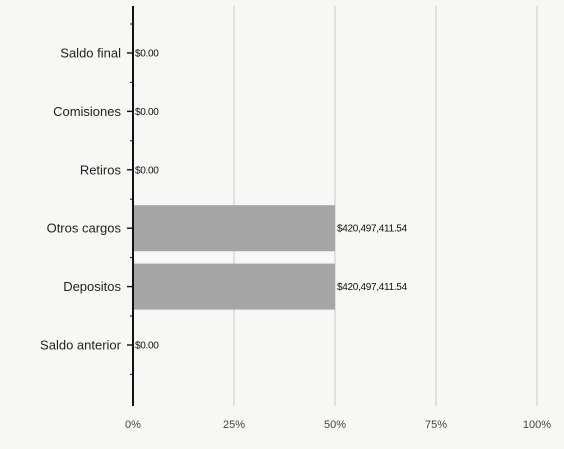 The width and height of the screenshot is (564, 449). What do you see at coordinates (92, 286) in the screenshot?
I see `category-label-depositos: Depositos` at bounding box center [92, 286].